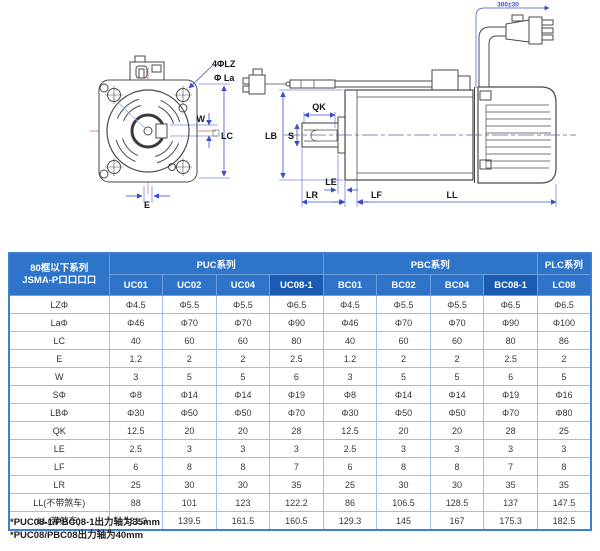 The width and height of the screenshot is (600, 551). I want to click on table-cell: Φ19, so click(296, 394).